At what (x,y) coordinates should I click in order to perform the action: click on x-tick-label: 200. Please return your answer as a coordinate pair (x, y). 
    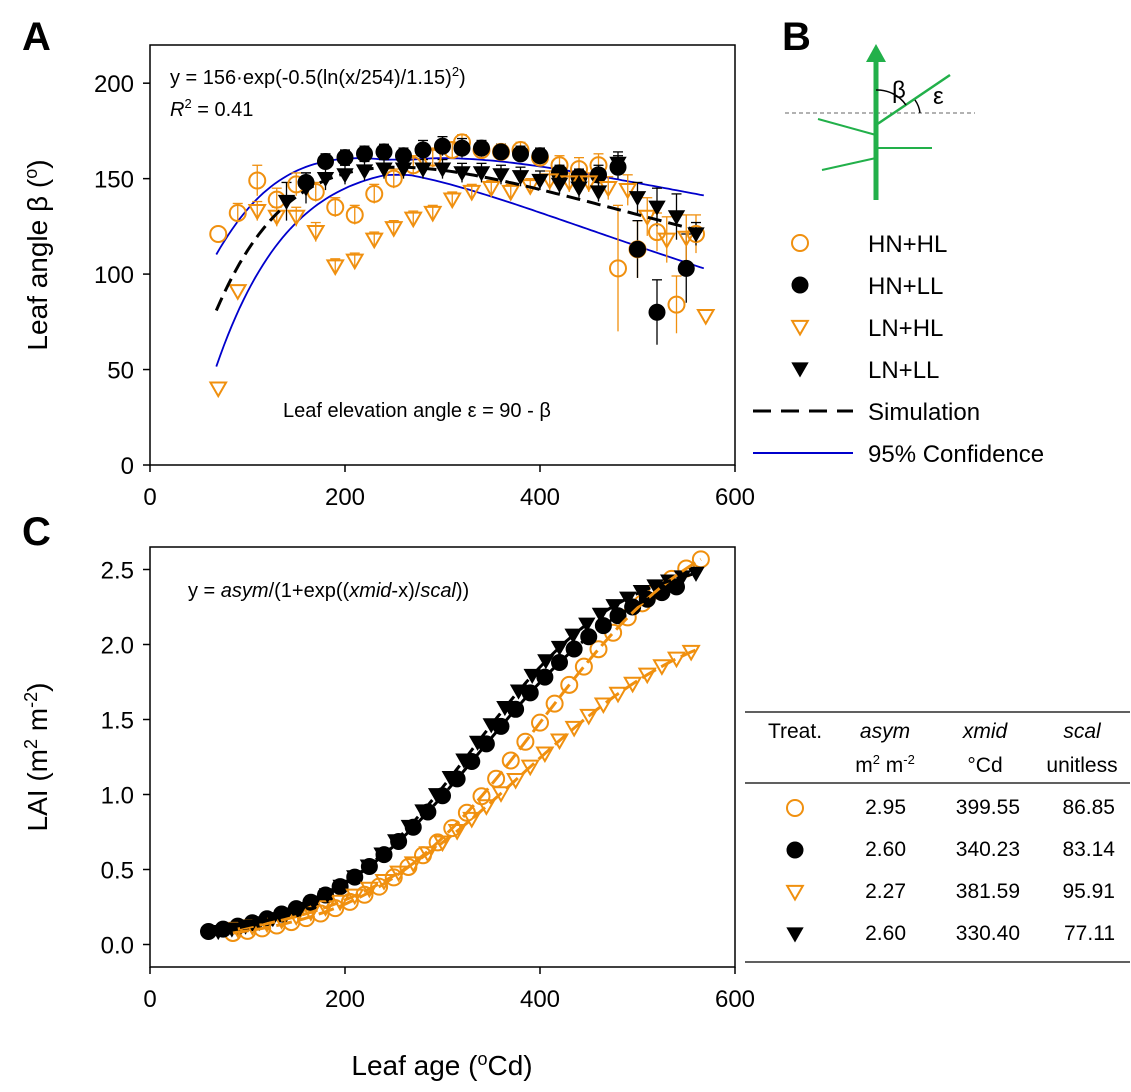
    Looking at the image, I should click on (345, 999).